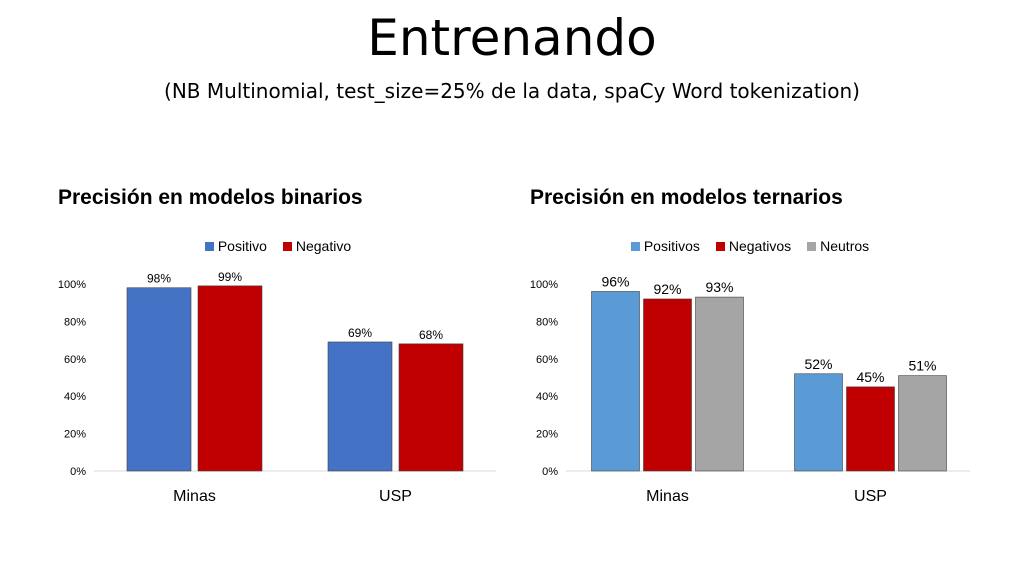  I want to click on slide-title: Entrenando, so click(512, 38).